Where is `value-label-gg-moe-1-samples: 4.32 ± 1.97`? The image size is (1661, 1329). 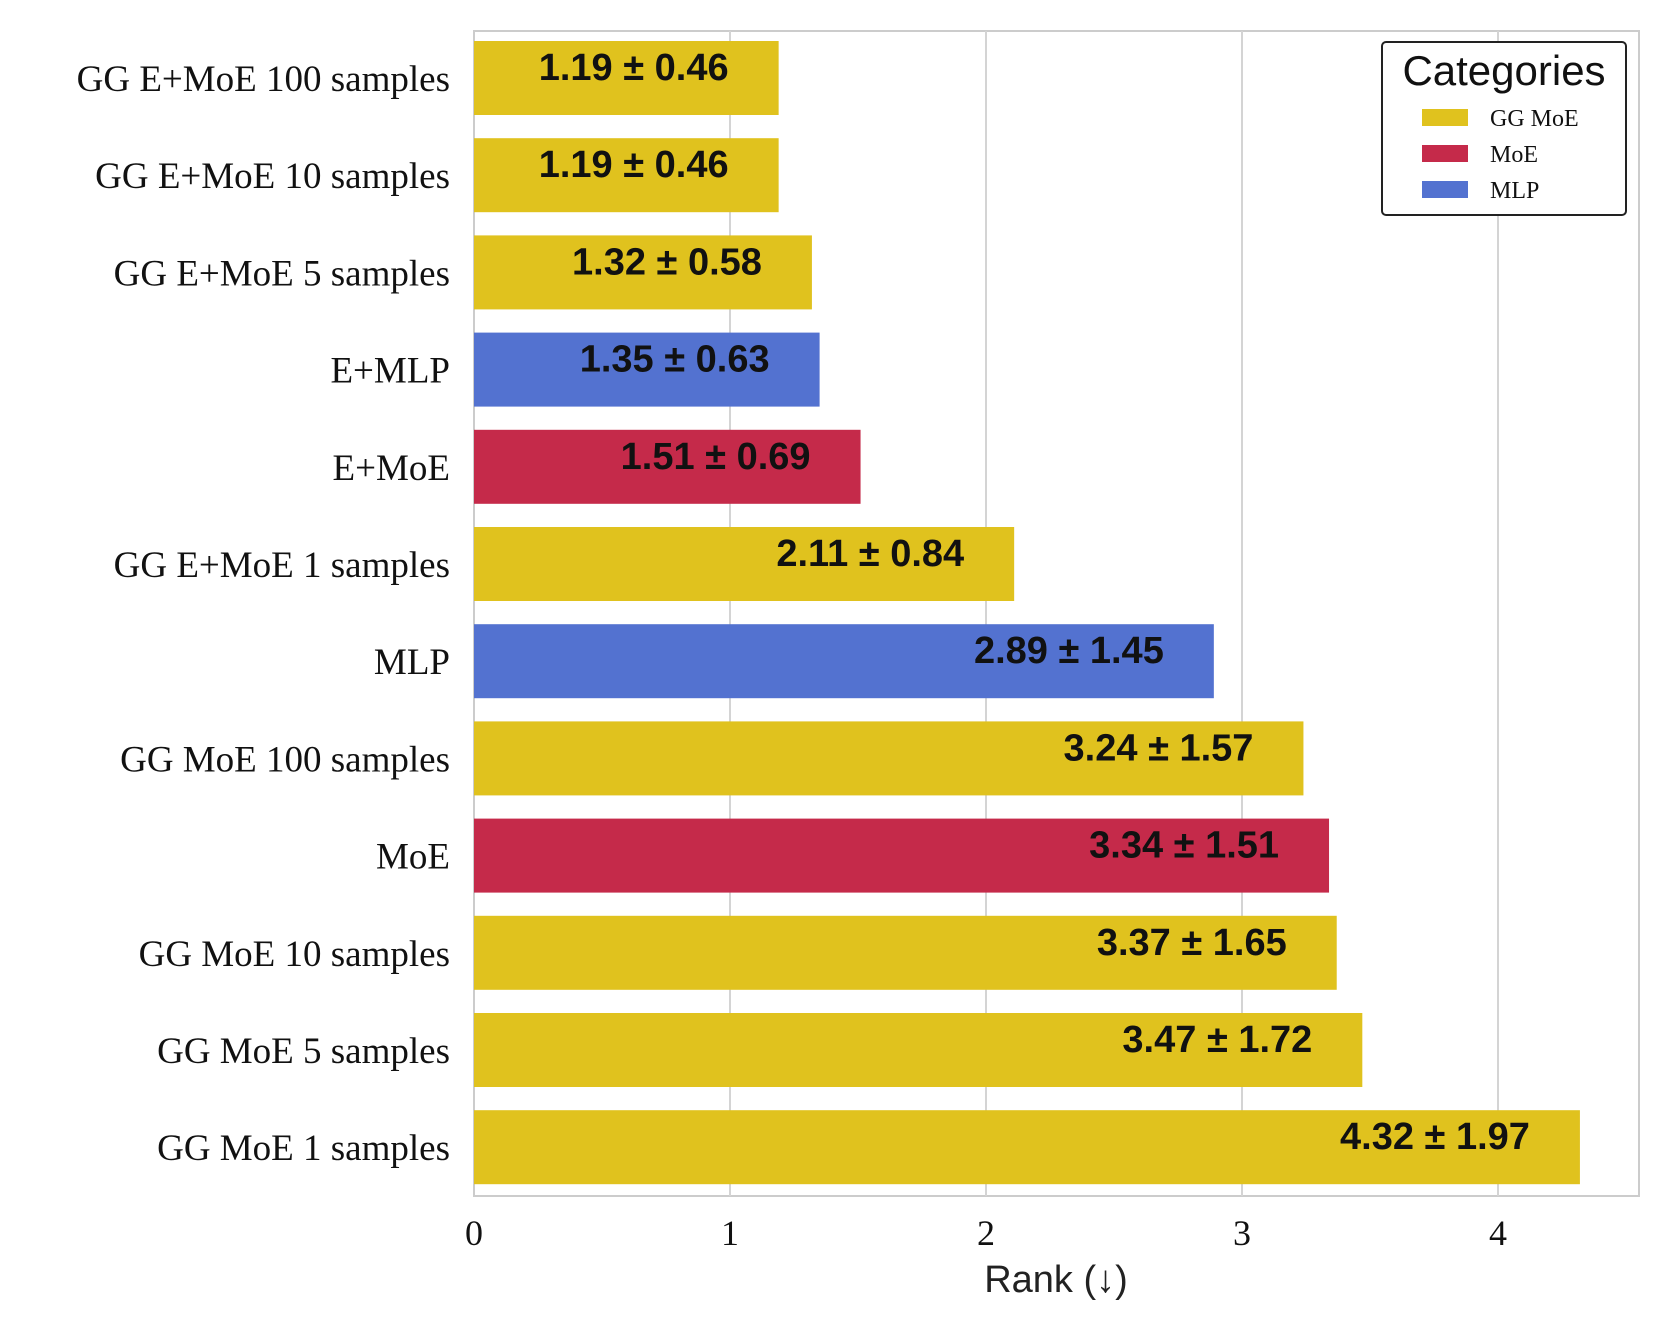 value-label-gg-moe-1-samples: 4.32 ± 1.97 is located at coordinates (1435, 1137).